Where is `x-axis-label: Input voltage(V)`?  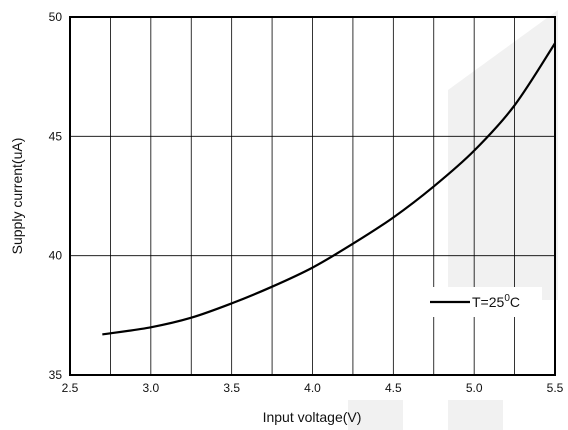 x-axis-label: Input voltage(V) is located at coordinates (312, 417).